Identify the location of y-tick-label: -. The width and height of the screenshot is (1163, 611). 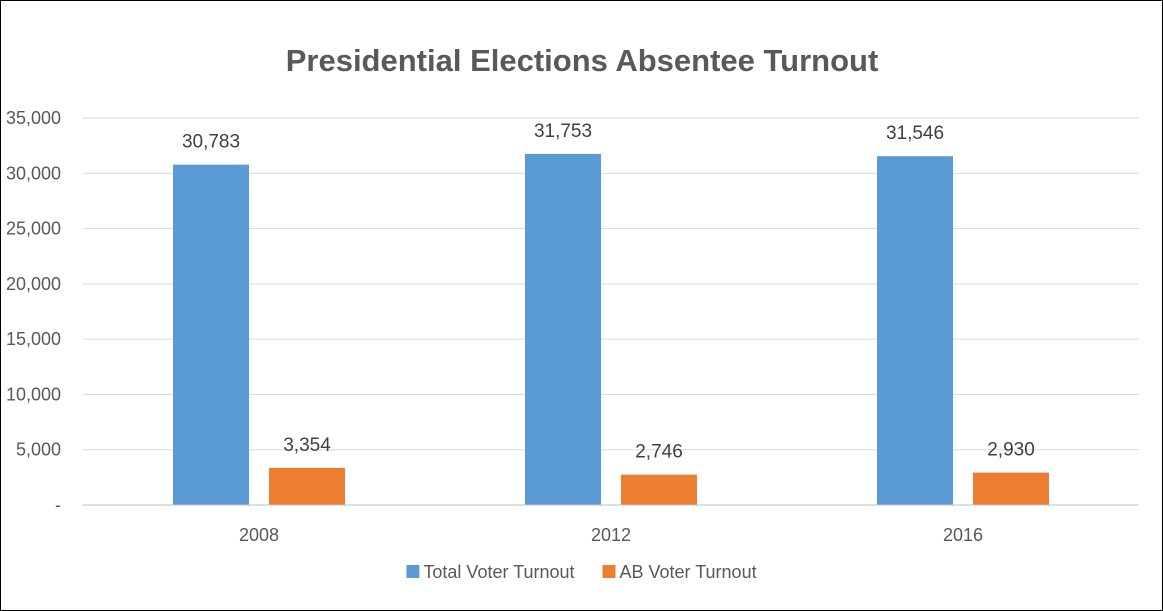
(58, 505).